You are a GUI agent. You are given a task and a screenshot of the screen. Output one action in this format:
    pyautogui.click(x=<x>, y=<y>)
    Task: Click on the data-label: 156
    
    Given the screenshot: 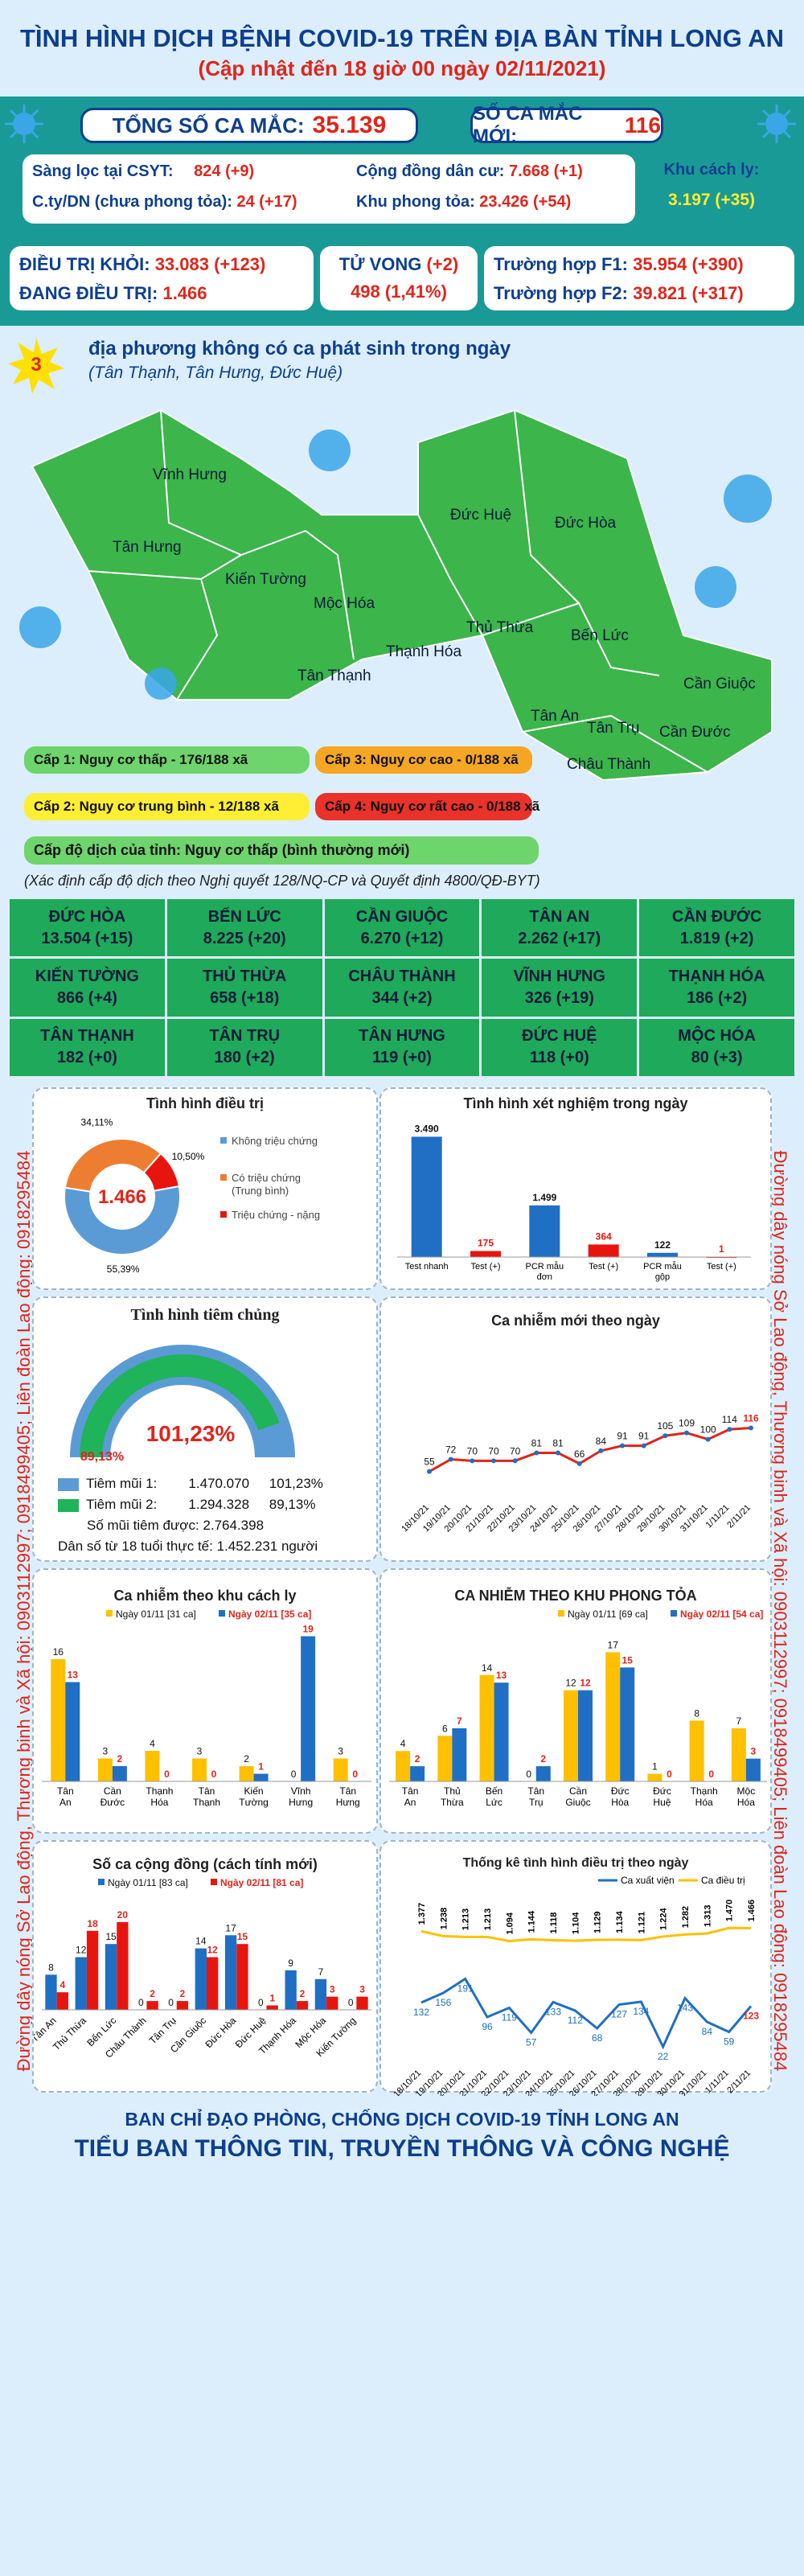 What is the action you would take?
    pyautogui.click(x=443, y=2002)
    